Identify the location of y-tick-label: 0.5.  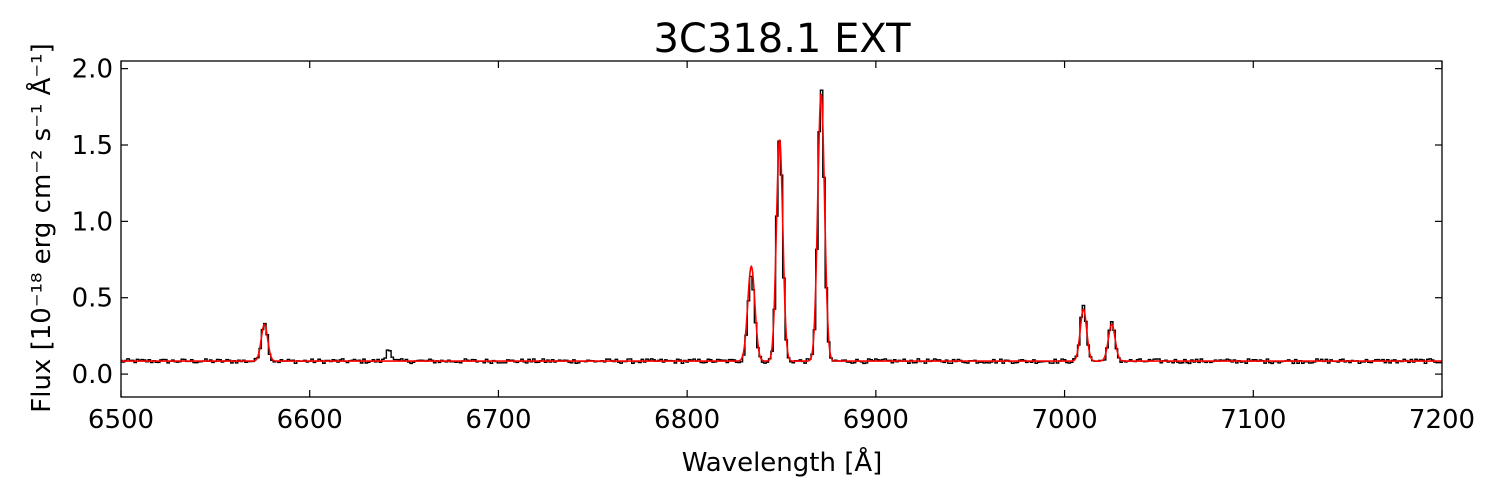
(92, 299).